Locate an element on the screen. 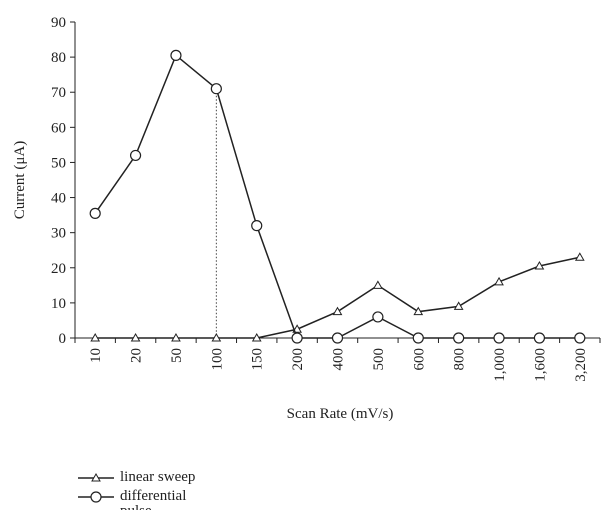 Image resolution: width=601 pixels, height=510 pixels. x-tick-label: 800 is located at coordinates (460, 359).